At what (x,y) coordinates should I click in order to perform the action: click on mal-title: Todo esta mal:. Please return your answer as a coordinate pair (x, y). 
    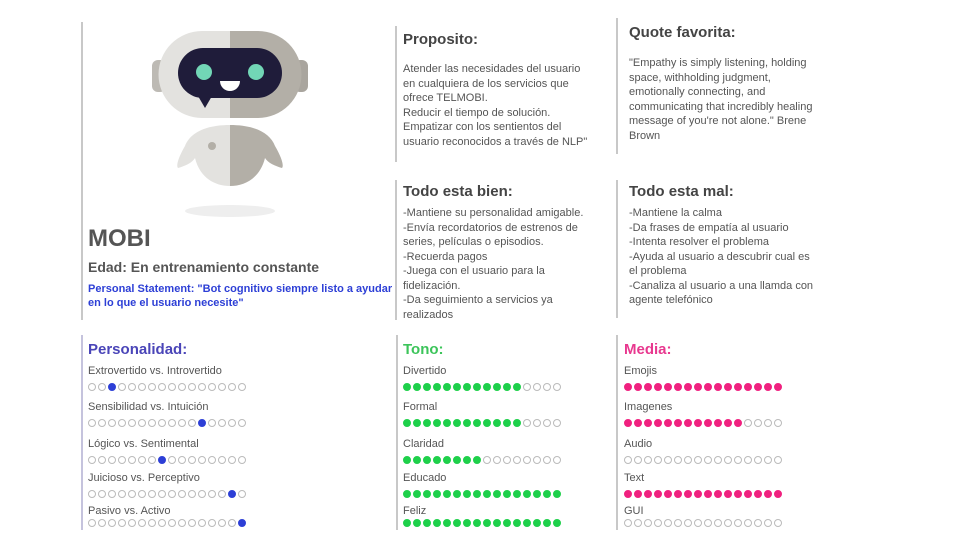
    Looking at the image, I should click on (681, 191).